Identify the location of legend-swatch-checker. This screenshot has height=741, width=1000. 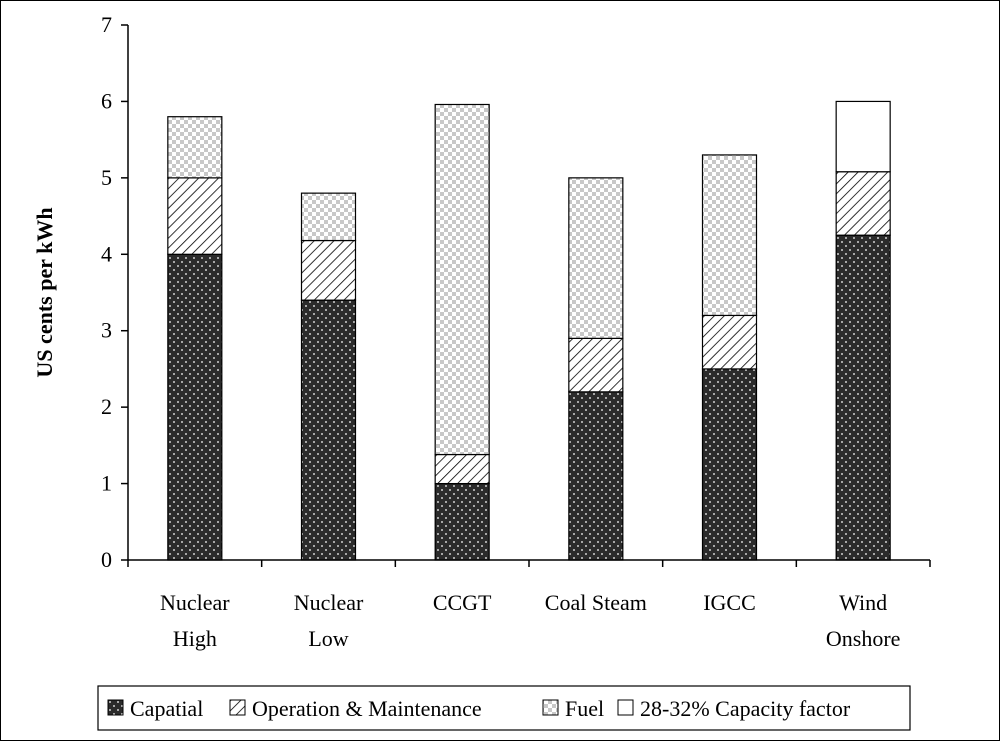
(550, 707).